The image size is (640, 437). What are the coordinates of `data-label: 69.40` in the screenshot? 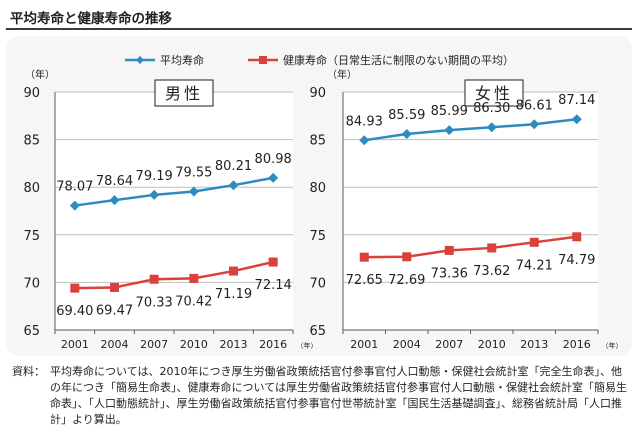 It's located at (74, 311).